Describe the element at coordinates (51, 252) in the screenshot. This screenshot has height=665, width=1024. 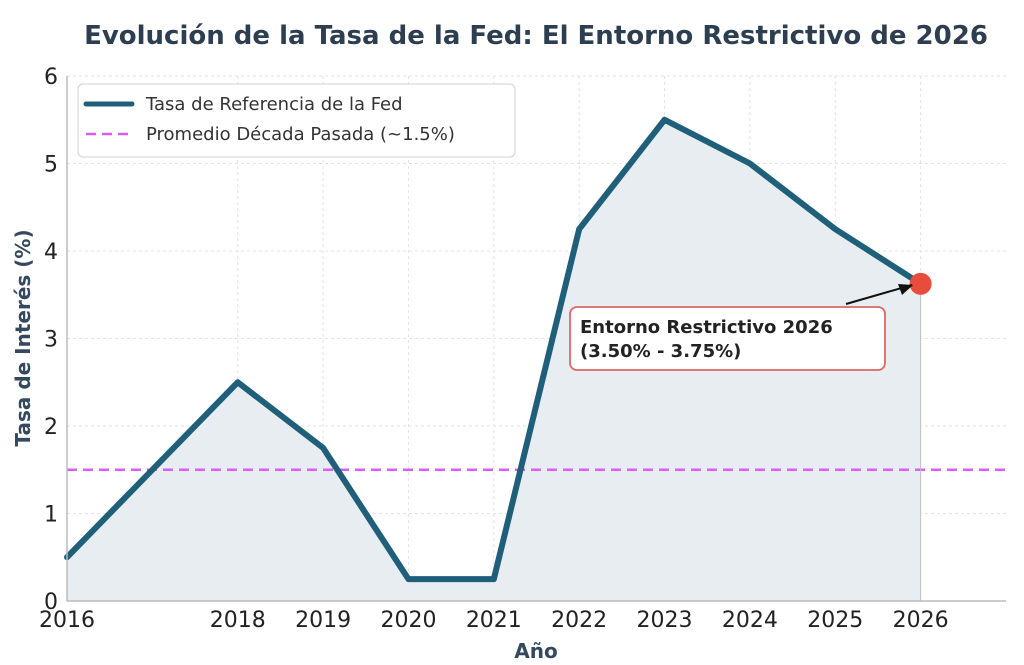
I see `y-tick-label: 4` at that location.